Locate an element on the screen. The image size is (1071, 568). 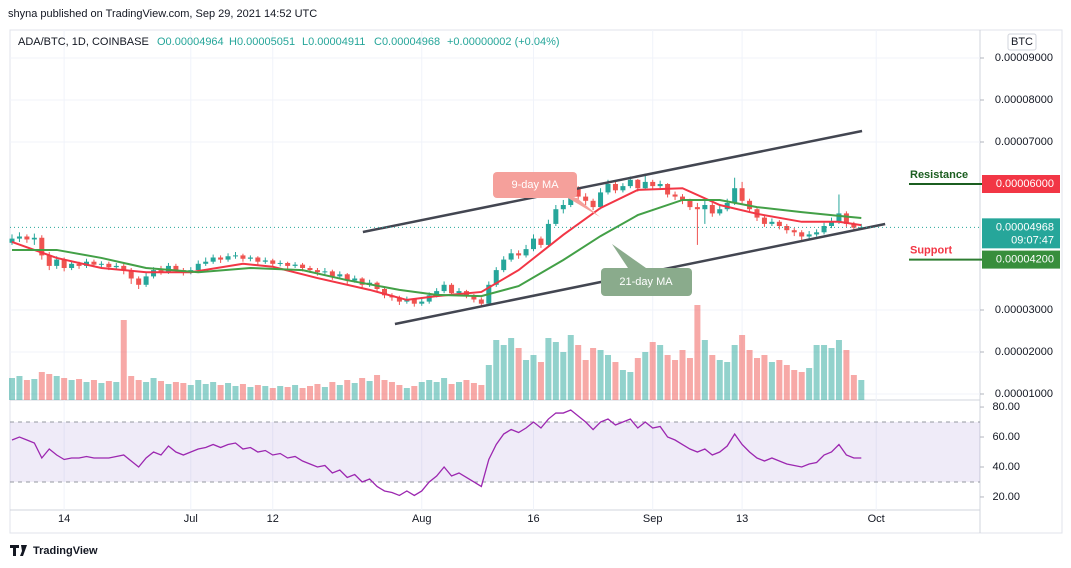
symbol: ADA/BTC, 1D, COINBASE is located at coordinates (83, 42).